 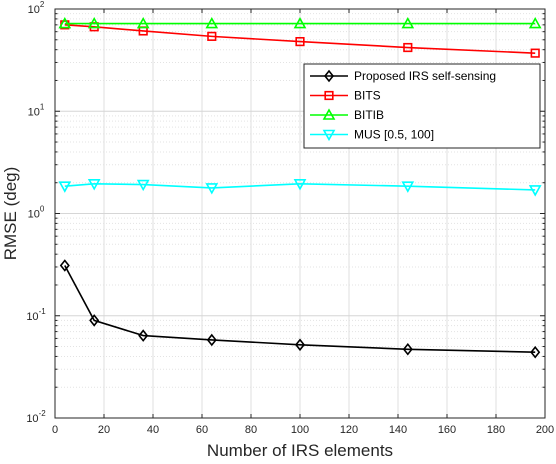 I want to click on legend-label: Proposed IRS self-sensing, so click(x=425, y=76).